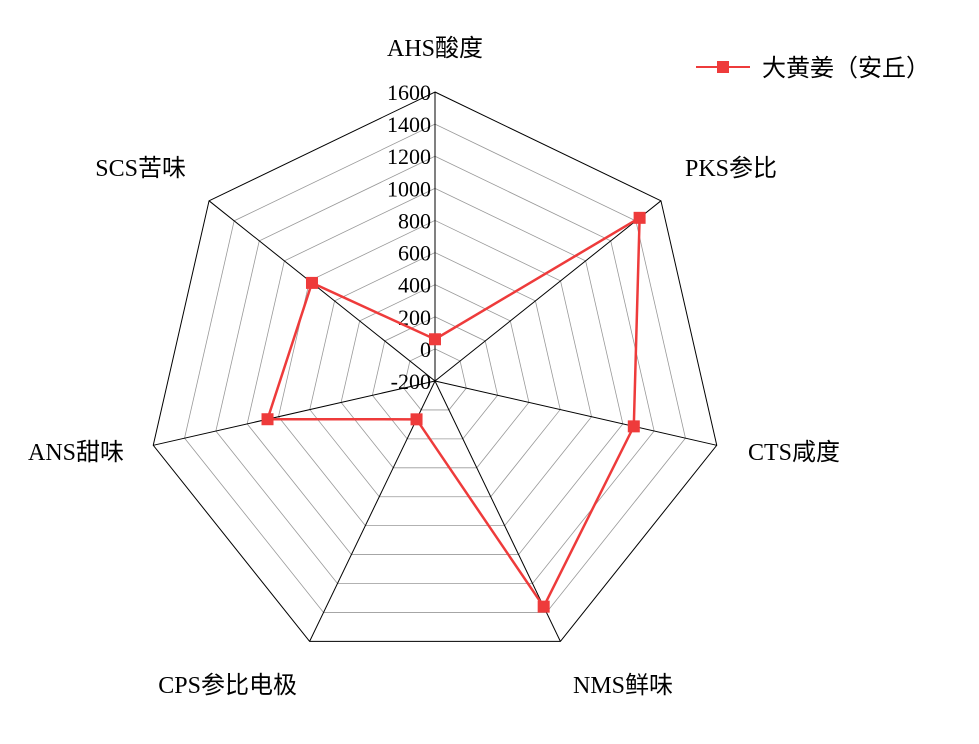 The image size is (979, 744). Describe the element at coordinates (76, 452) in the screenshot. I see `axis-label: ANS甜味` at that location.